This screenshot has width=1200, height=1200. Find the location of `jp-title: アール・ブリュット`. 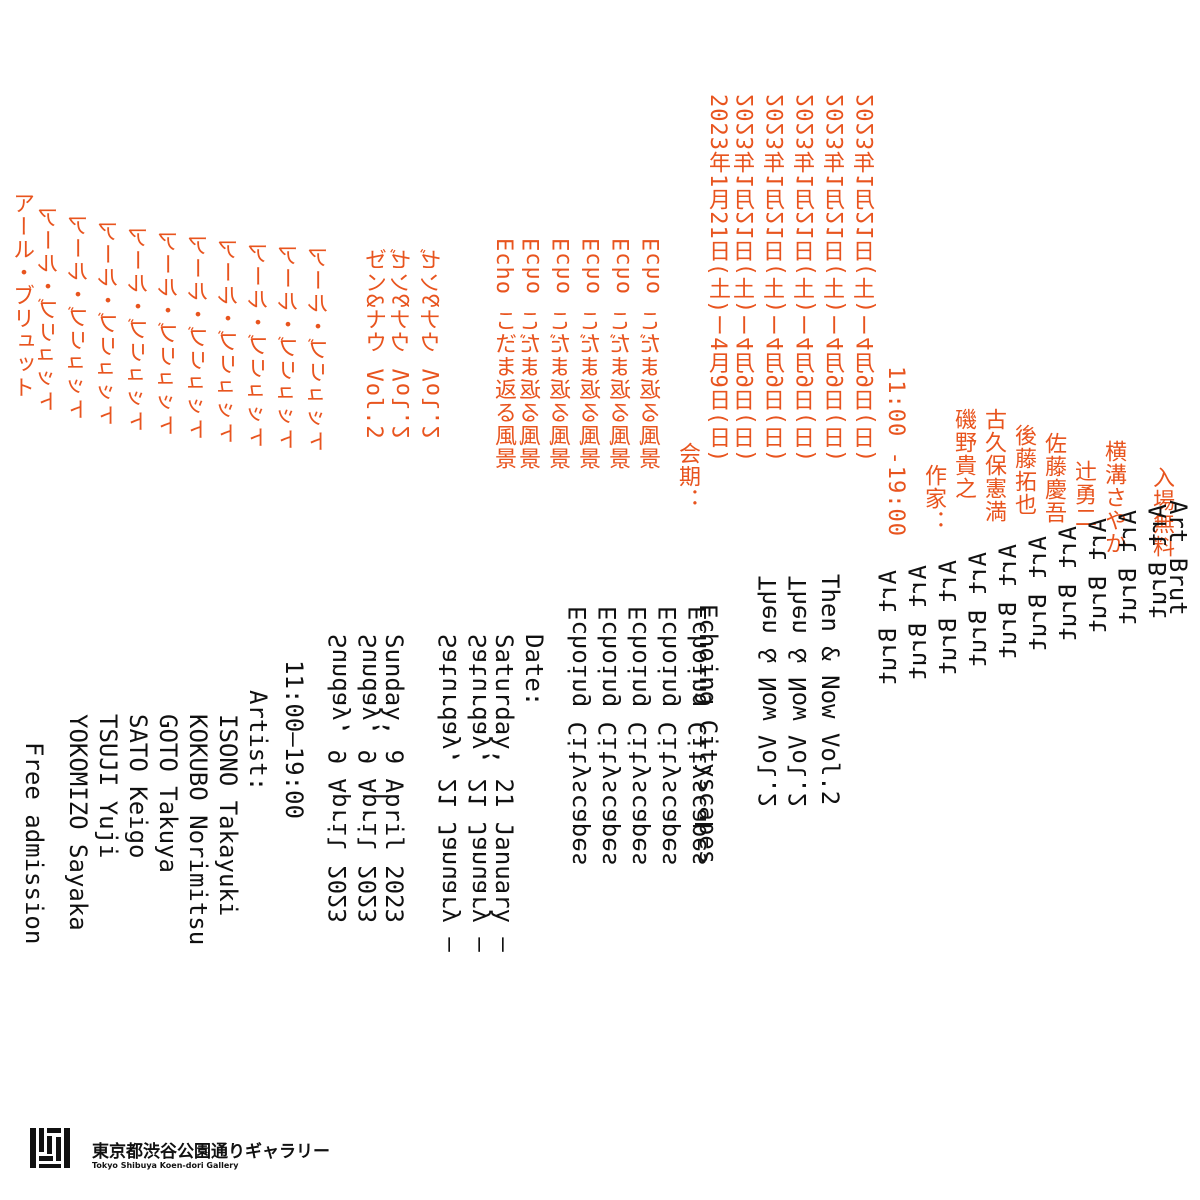

jp-title: アール・ブリュット is located at coordinates (21, 295).